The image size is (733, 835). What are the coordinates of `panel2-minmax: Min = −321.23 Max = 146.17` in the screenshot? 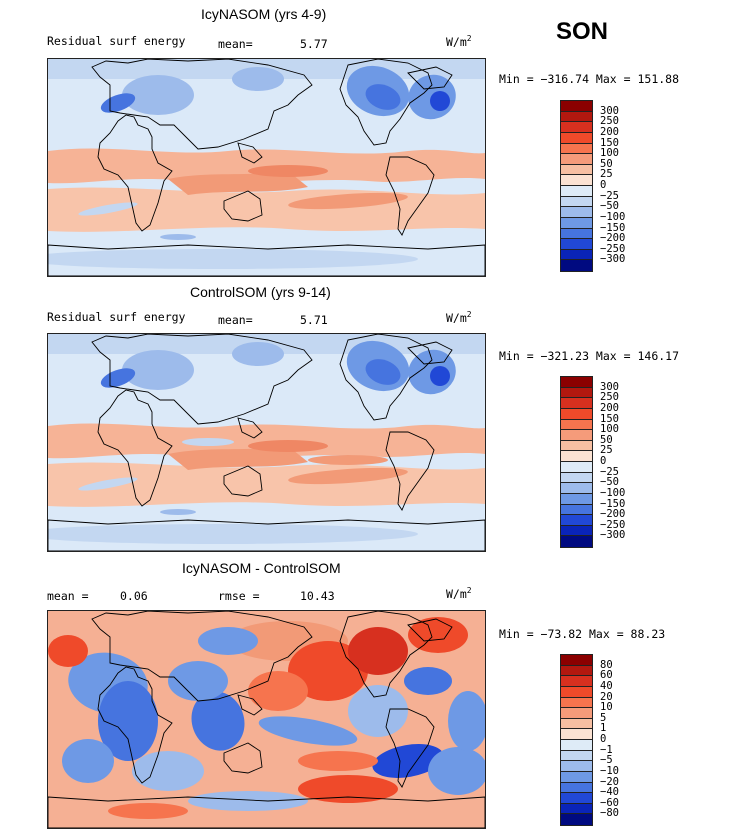 It's located at (589, 356).